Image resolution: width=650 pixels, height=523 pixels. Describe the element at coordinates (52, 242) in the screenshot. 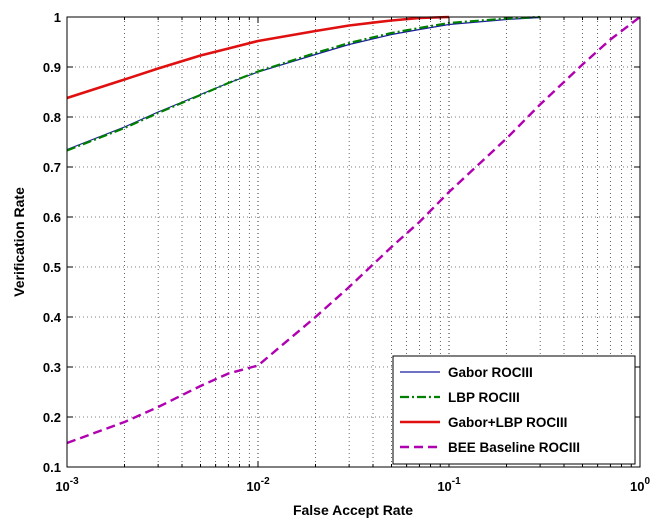

I see `y-tick-labels: 0.1 0.2 0.3 0.4 0.5 0.6 0.7 0.8 0.9 1` at that location.